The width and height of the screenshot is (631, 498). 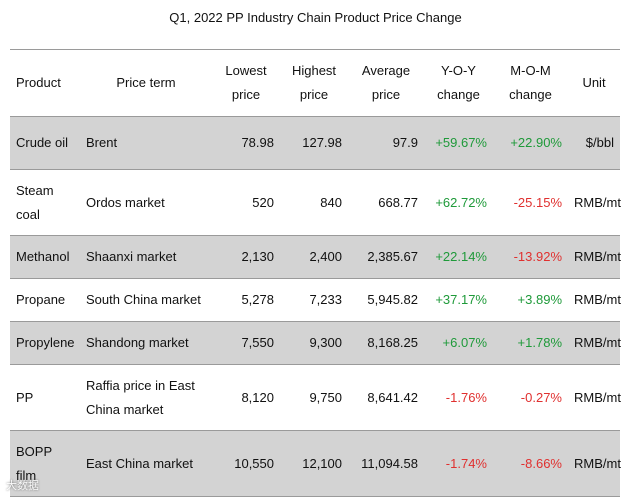 I want to click on cell-highest-price: 9,750, so click(x=314, y=397).